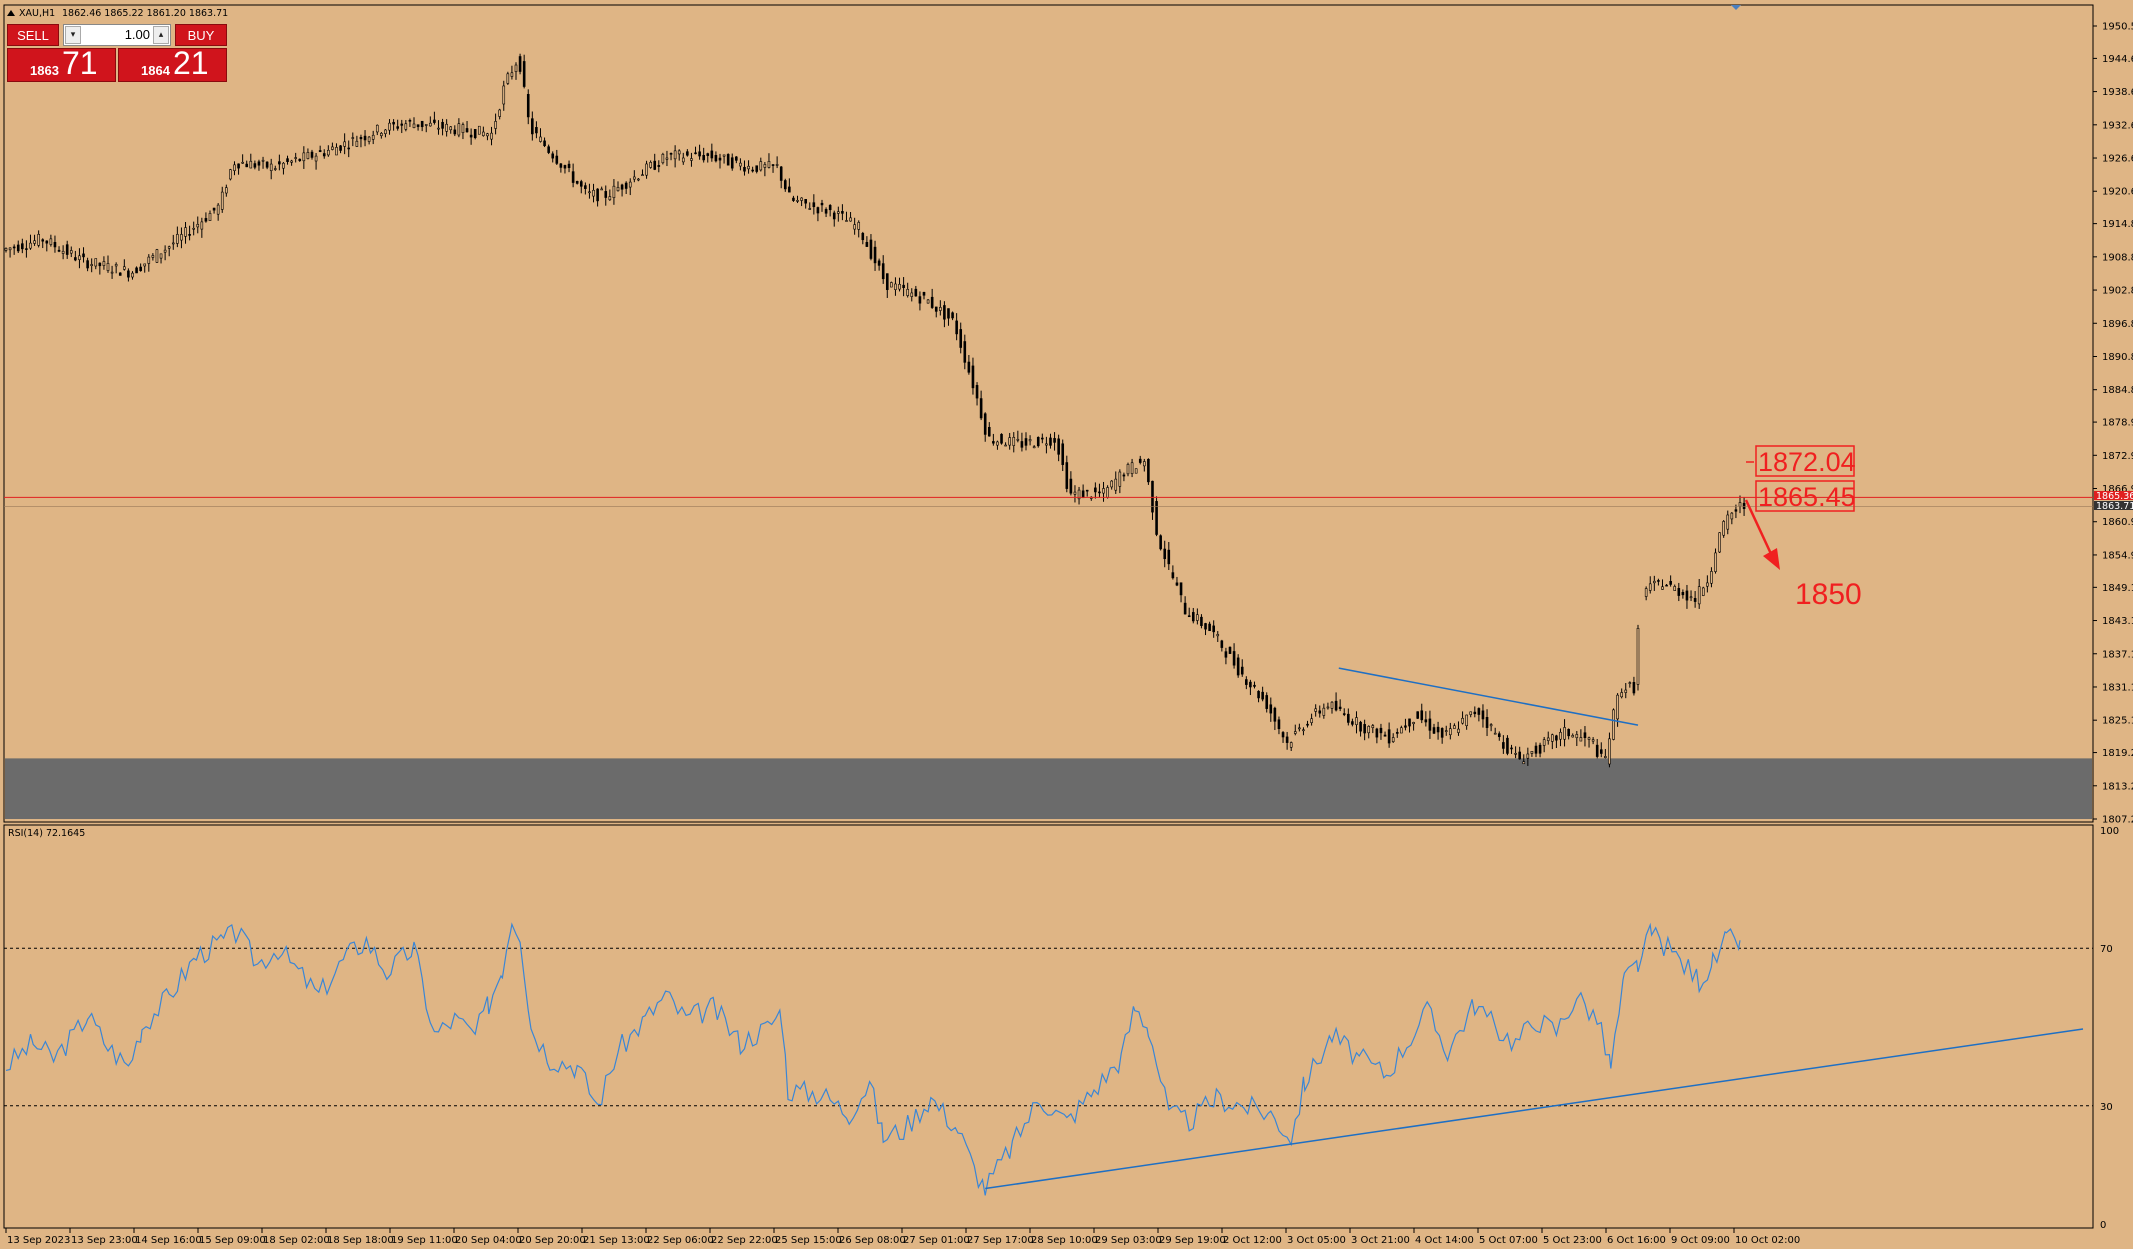 The width and height of the screenshot is (2133, 1249). I want to click on volume-input: 1.00, so click(137, 34).